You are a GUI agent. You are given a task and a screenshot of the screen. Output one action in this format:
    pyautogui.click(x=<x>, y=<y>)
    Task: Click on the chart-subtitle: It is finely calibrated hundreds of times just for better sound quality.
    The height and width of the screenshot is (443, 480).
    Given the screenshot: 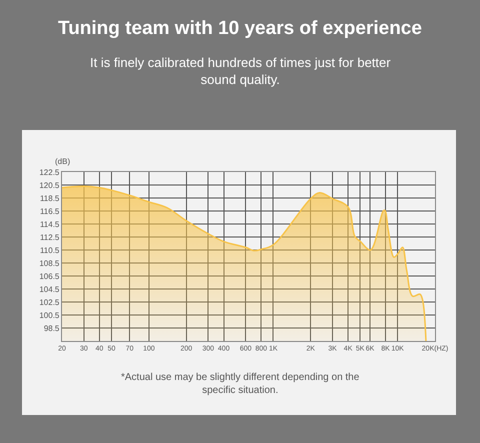 What is the action you would take?
    pyautogui.click(x=241, y=71)
    